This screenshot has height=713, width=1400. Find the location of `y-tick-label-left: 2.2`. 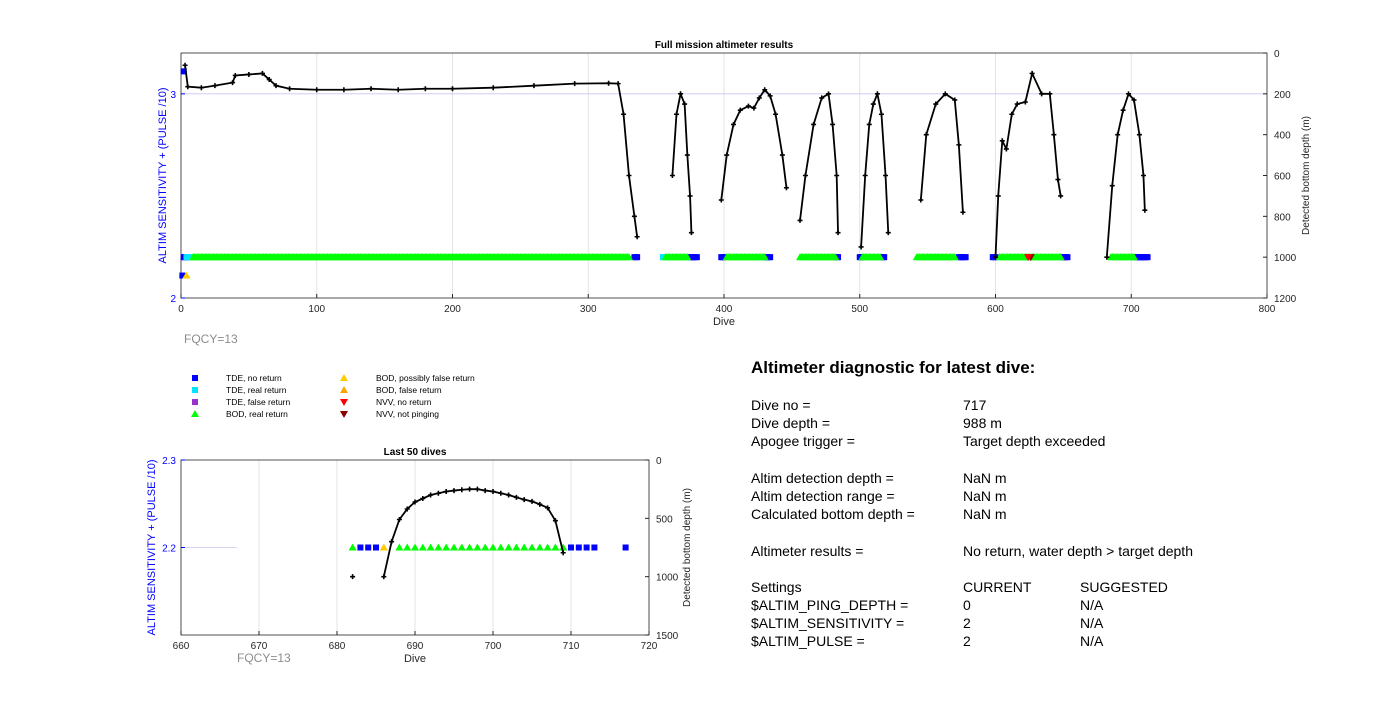

y-tick-label-left: 2.2 is located at coordinates (169, 549).